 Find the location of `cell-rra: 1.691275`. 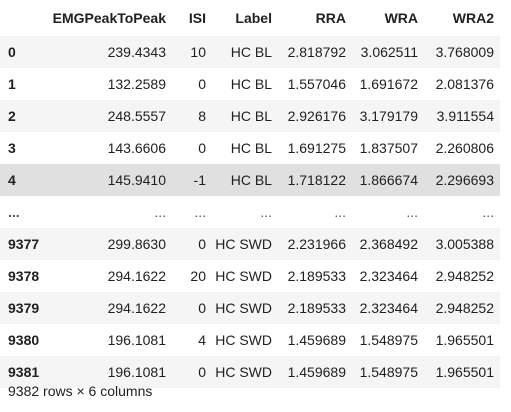

cell-rra: 1.691275 is located at coordinates (316, 148).